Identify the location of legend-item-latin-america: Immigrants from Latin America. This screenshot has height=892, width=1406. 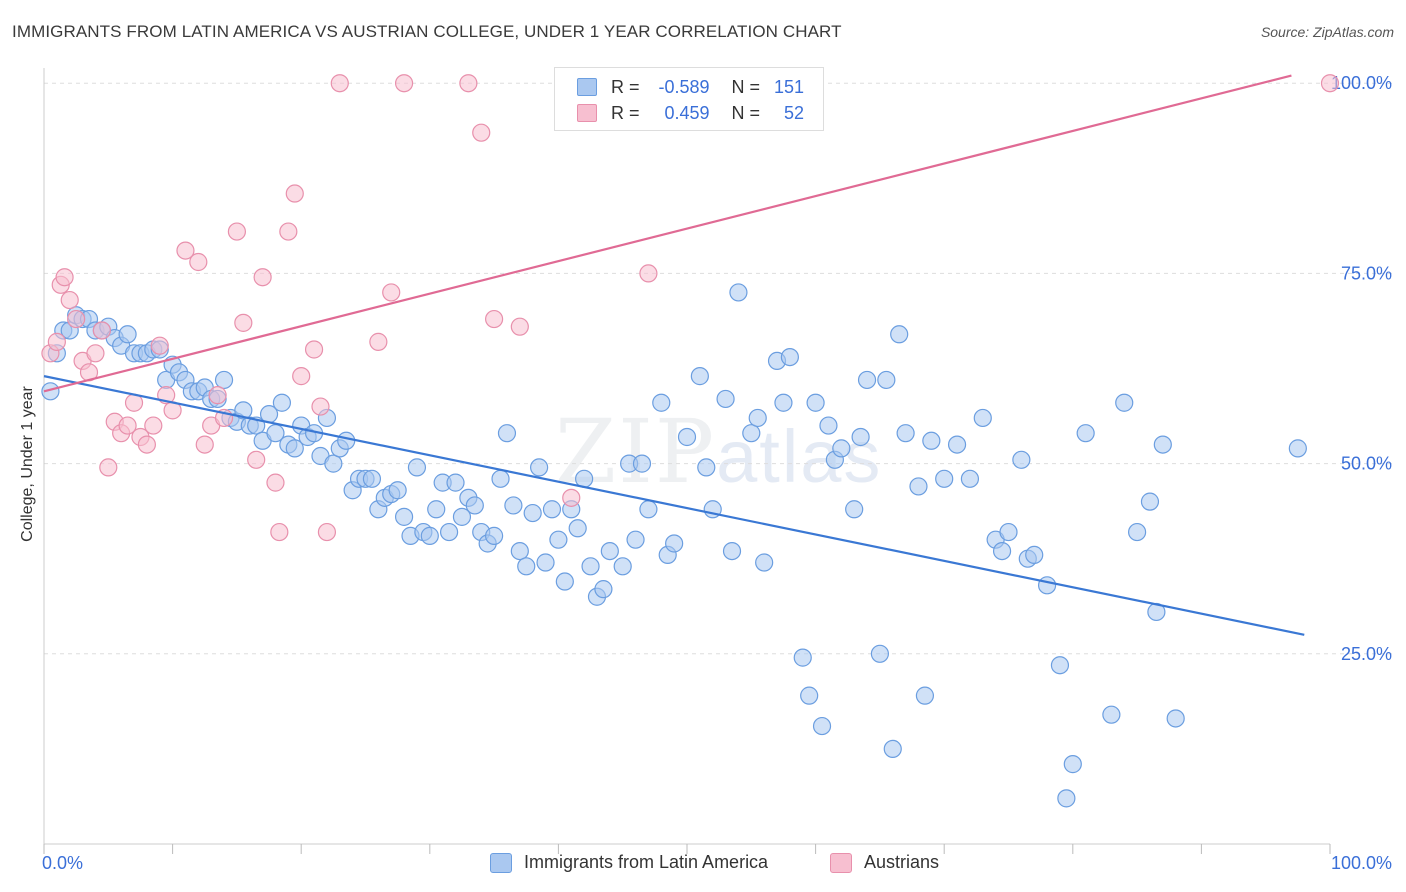
(629, 862).